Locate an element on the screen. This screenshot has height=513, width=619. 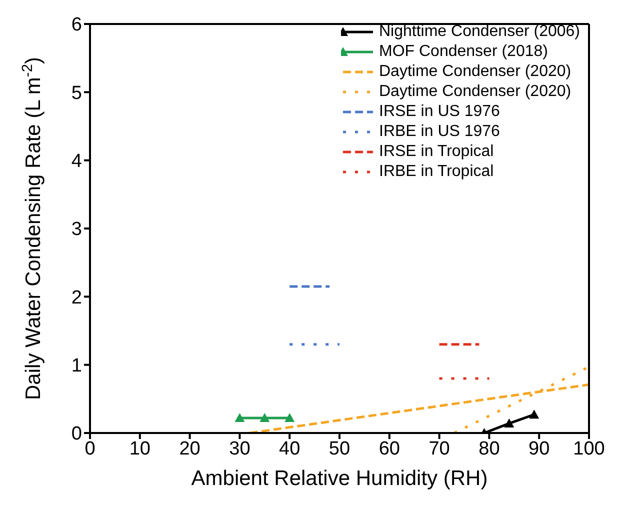
x-tick-label: 90 is located at coordinates (539, 449).